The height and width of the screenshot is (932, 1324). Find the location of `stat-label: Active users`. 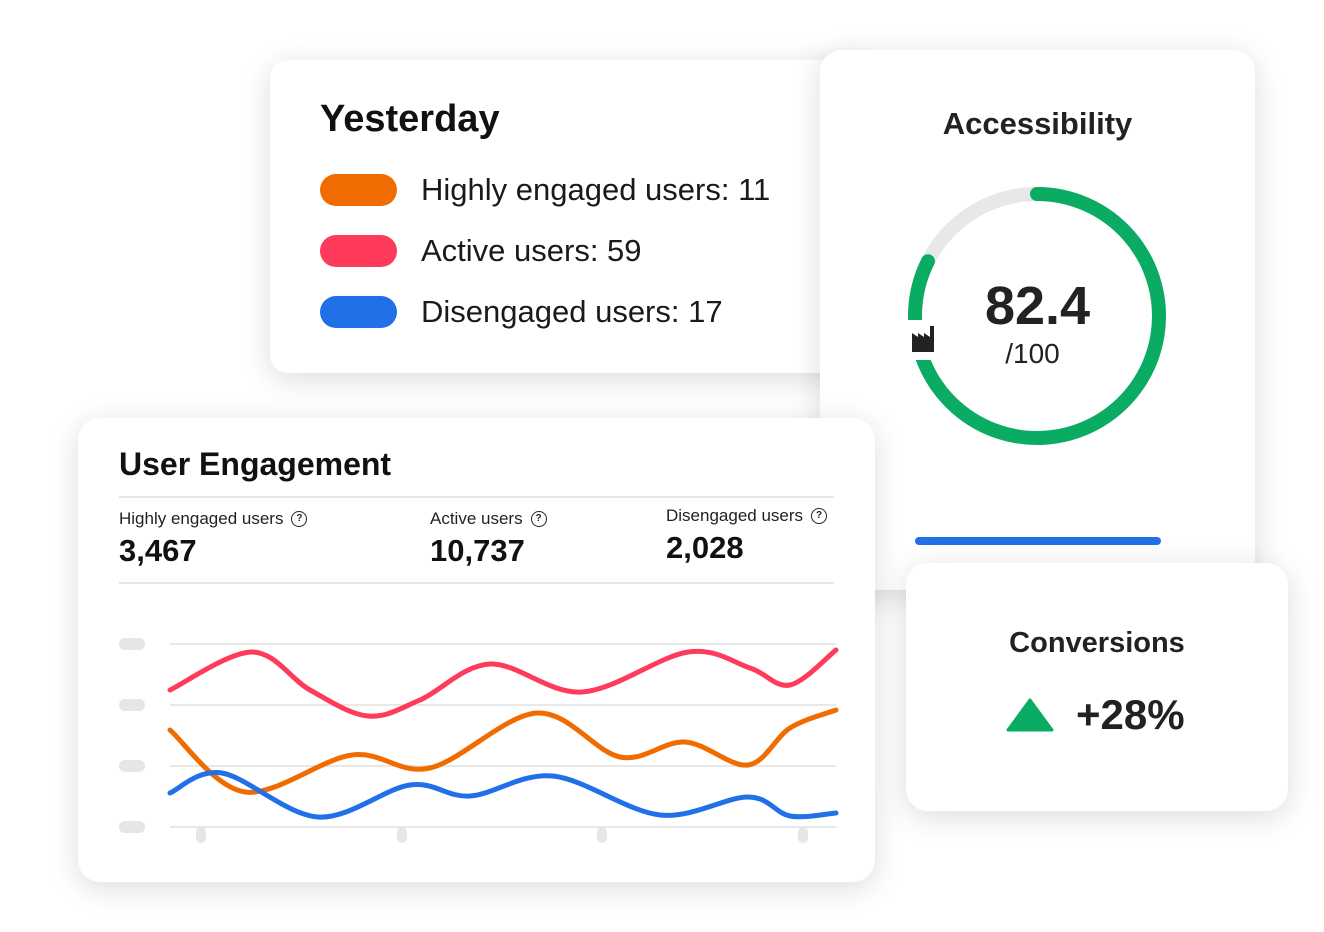

stat-label: Active users is located at coordinates (476, 518).